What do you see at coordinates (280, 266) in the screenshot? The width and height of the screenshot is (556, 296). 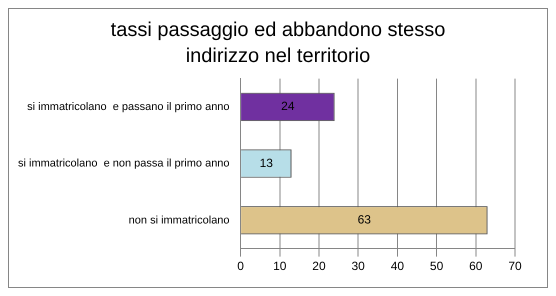 I see `x-tick-label: 10` at bounding box center [280, 266].